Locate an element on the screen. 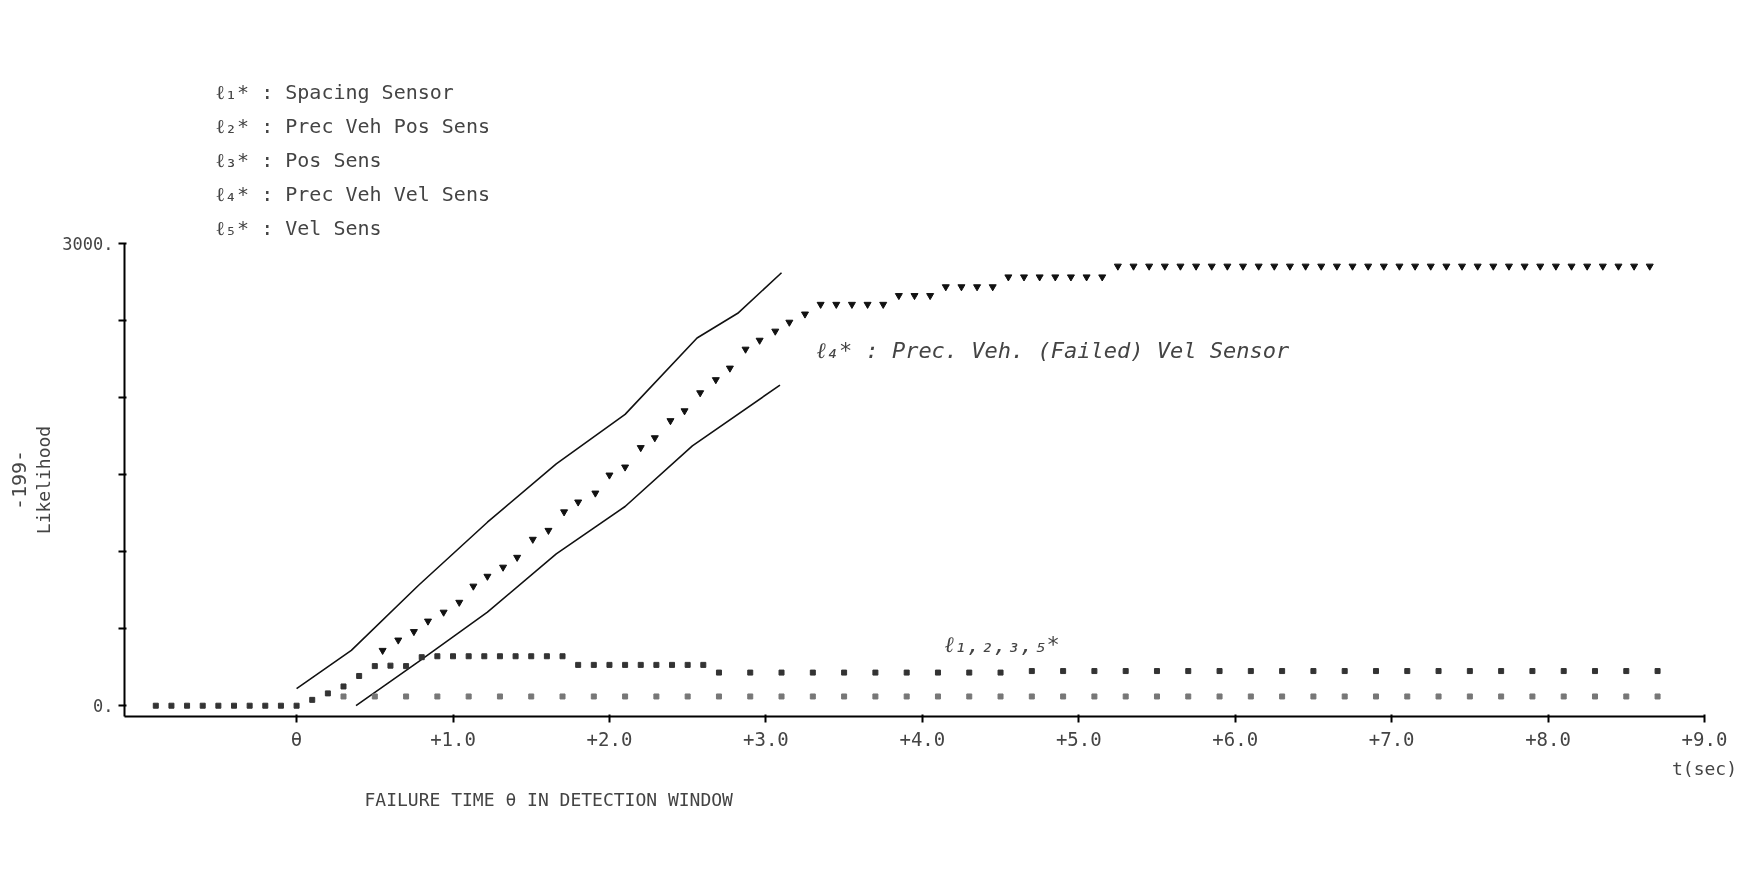 Image resolution: width=1741 pixels, height=869 pixels. text: FAILURE TIME θ IN DETECTION WINDOW is located at coordinates (549, 799).